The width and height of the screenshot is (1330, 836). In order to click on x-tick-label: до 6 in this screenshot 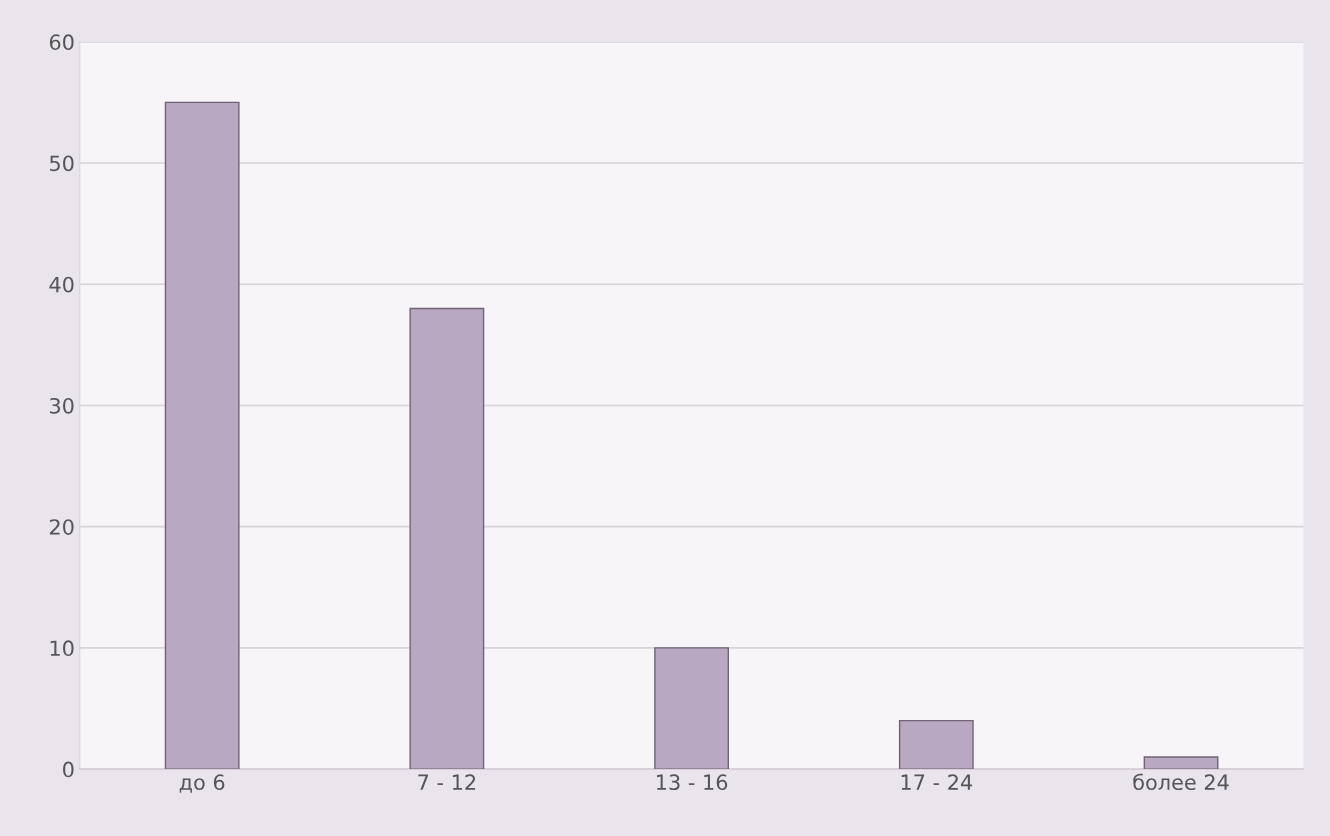, I will do `click(202, 783)`.